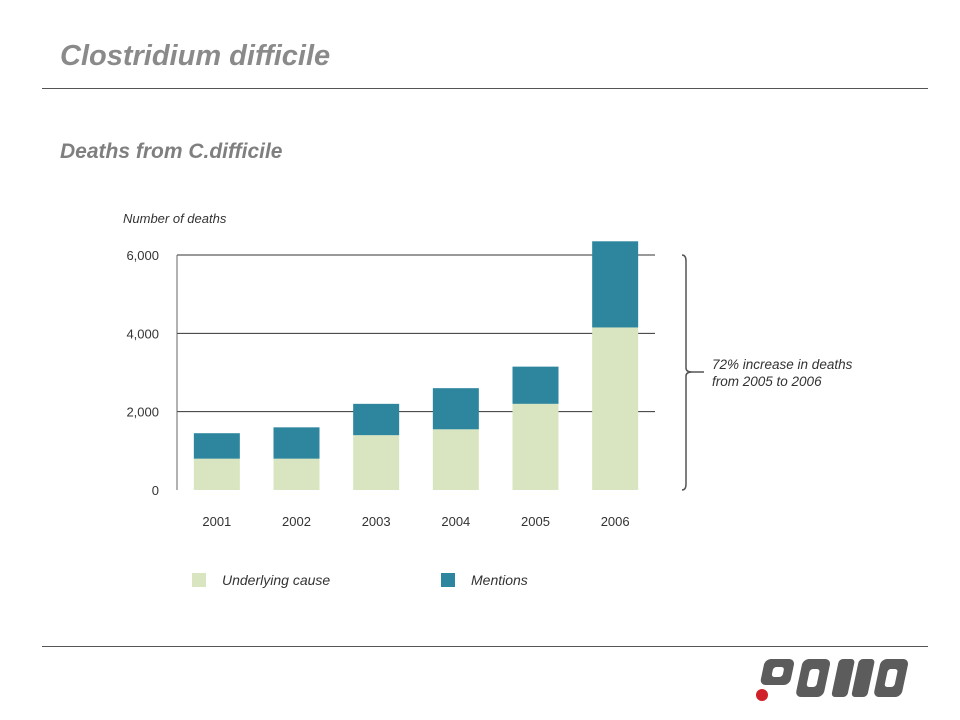  What do you see at coordinates (455, 459) in the screenshot?
I see `bar-2004-underlying-cause` at bounding box center [455, 459].